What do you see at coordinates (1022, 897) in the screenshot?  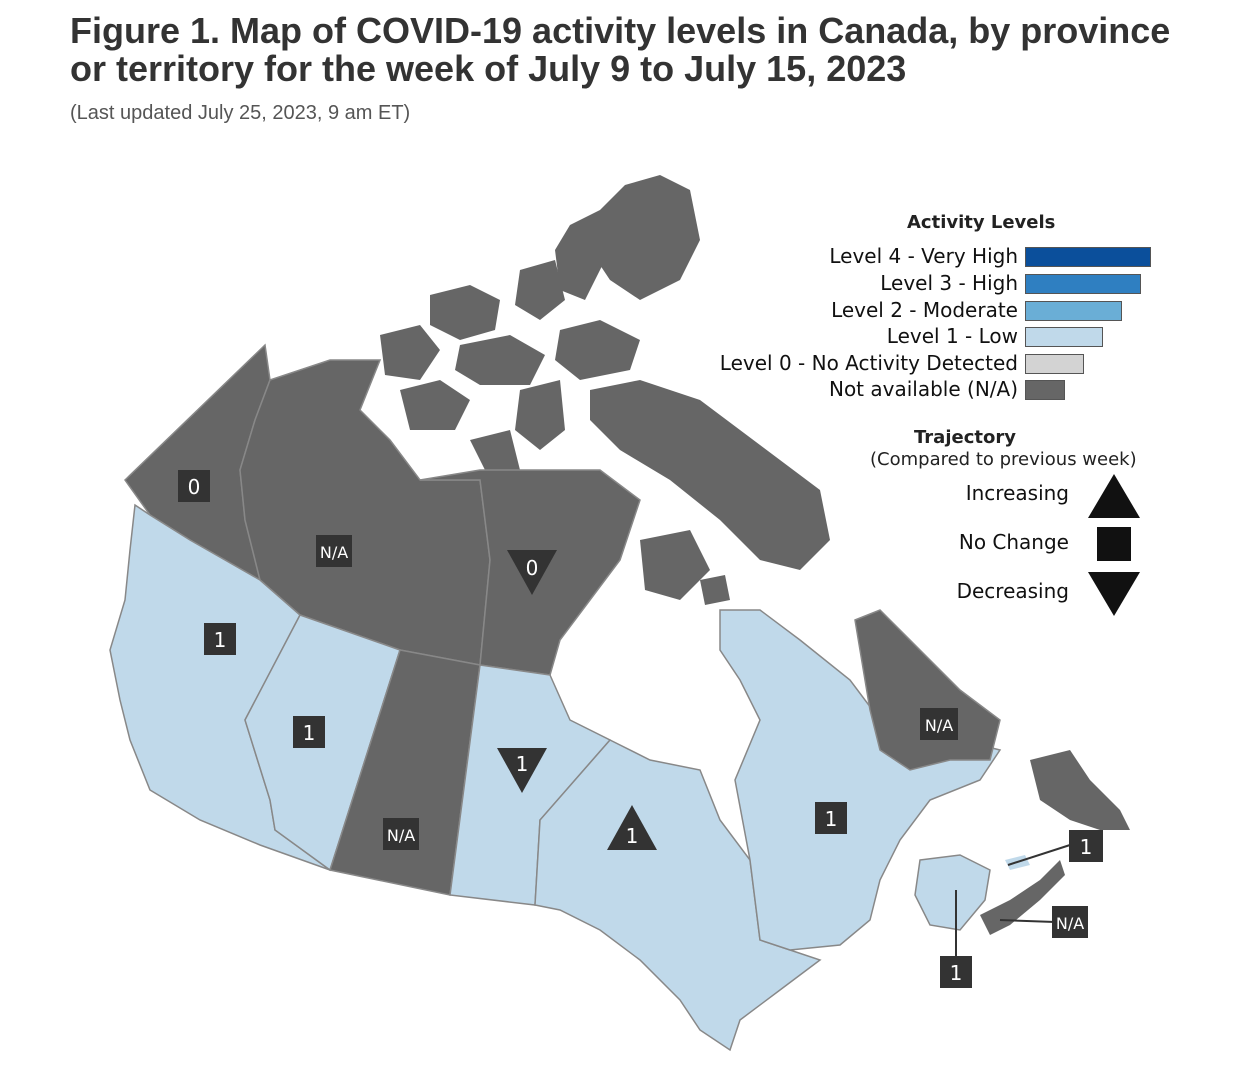 I see `region-nova-scotia` at bounding box center [1022, 897].